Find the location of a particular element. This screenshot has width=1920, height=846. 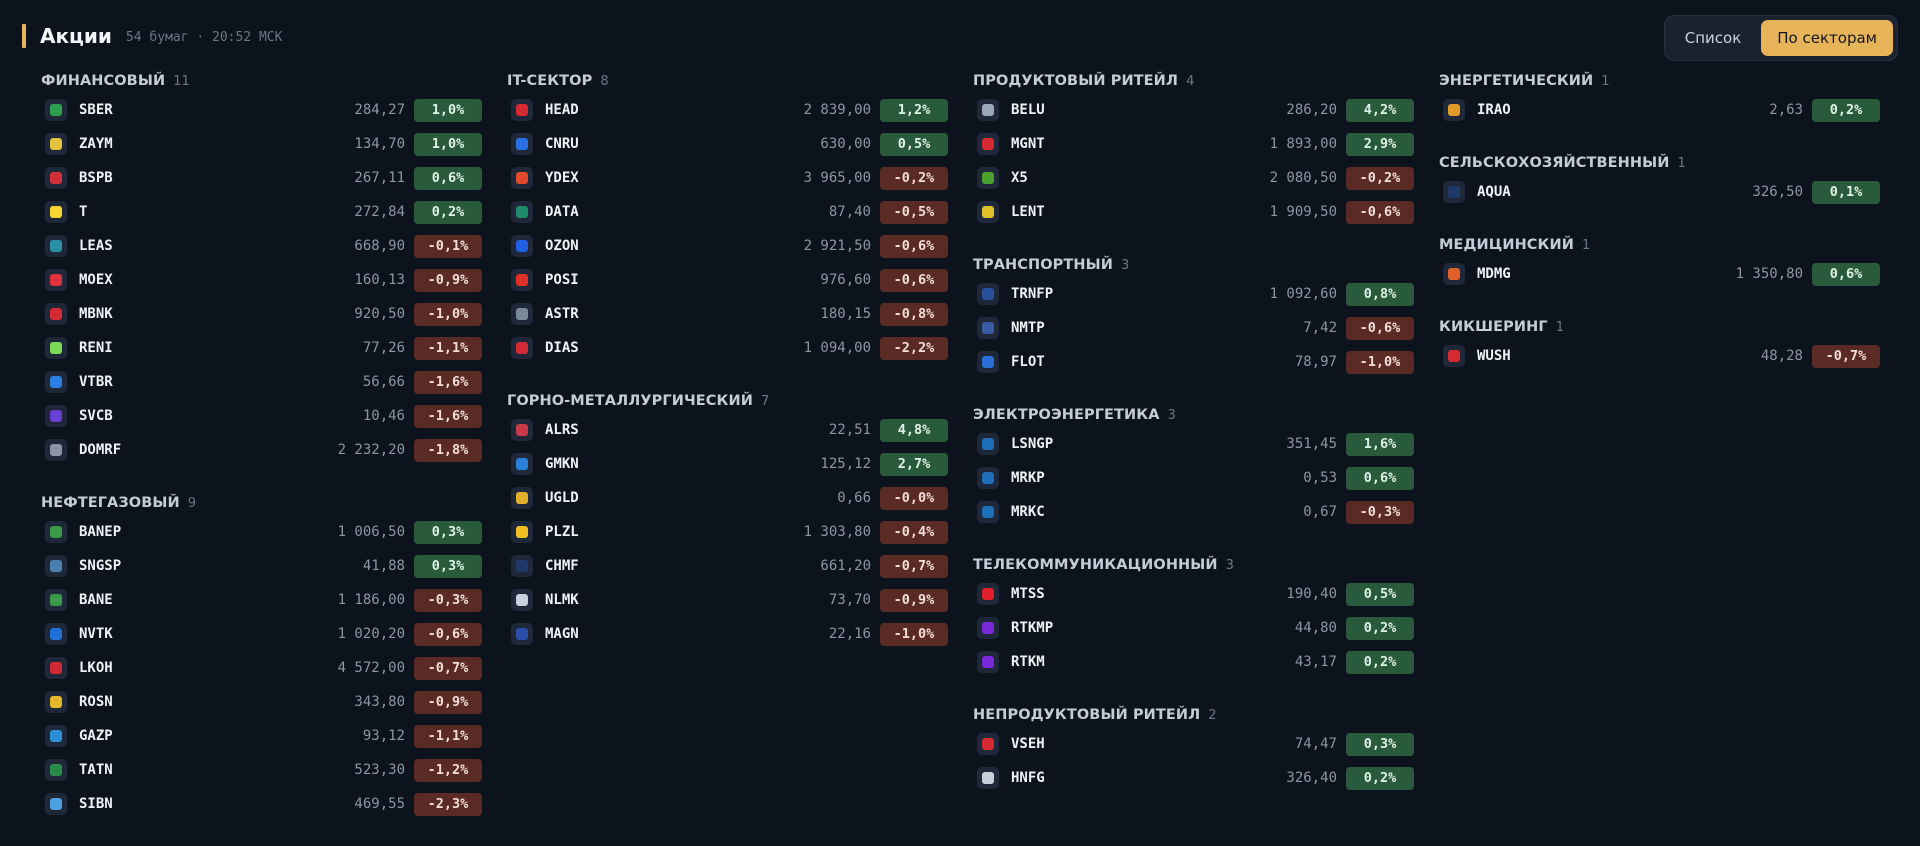

stock-row: LKOH 4 572,00 -0,7% is located at coordinates (261, 668).